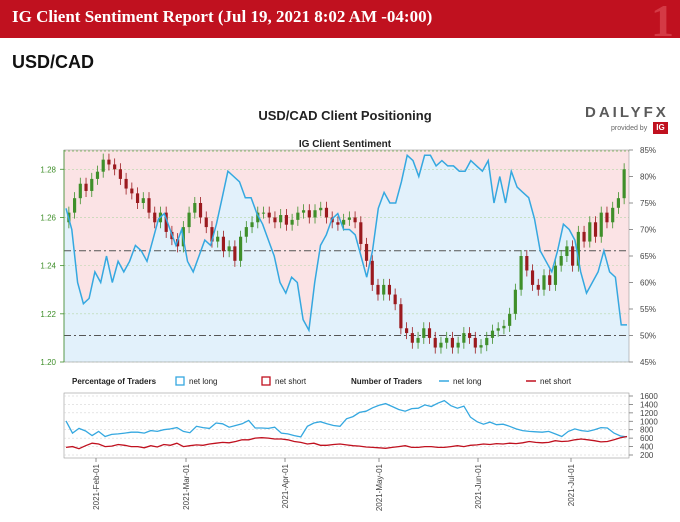 The height and width of the screenshot is (522, 680). Describe the element at coordinates (648, 230) in the screenshot. I see `pct-tick-label: 70%` at that location.